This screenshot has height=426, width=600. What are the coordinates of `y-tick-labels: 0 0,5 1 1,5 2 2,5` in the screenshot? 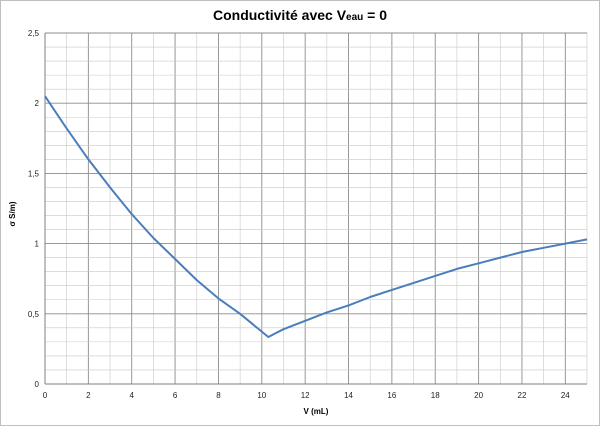 It's located at (34, 209).